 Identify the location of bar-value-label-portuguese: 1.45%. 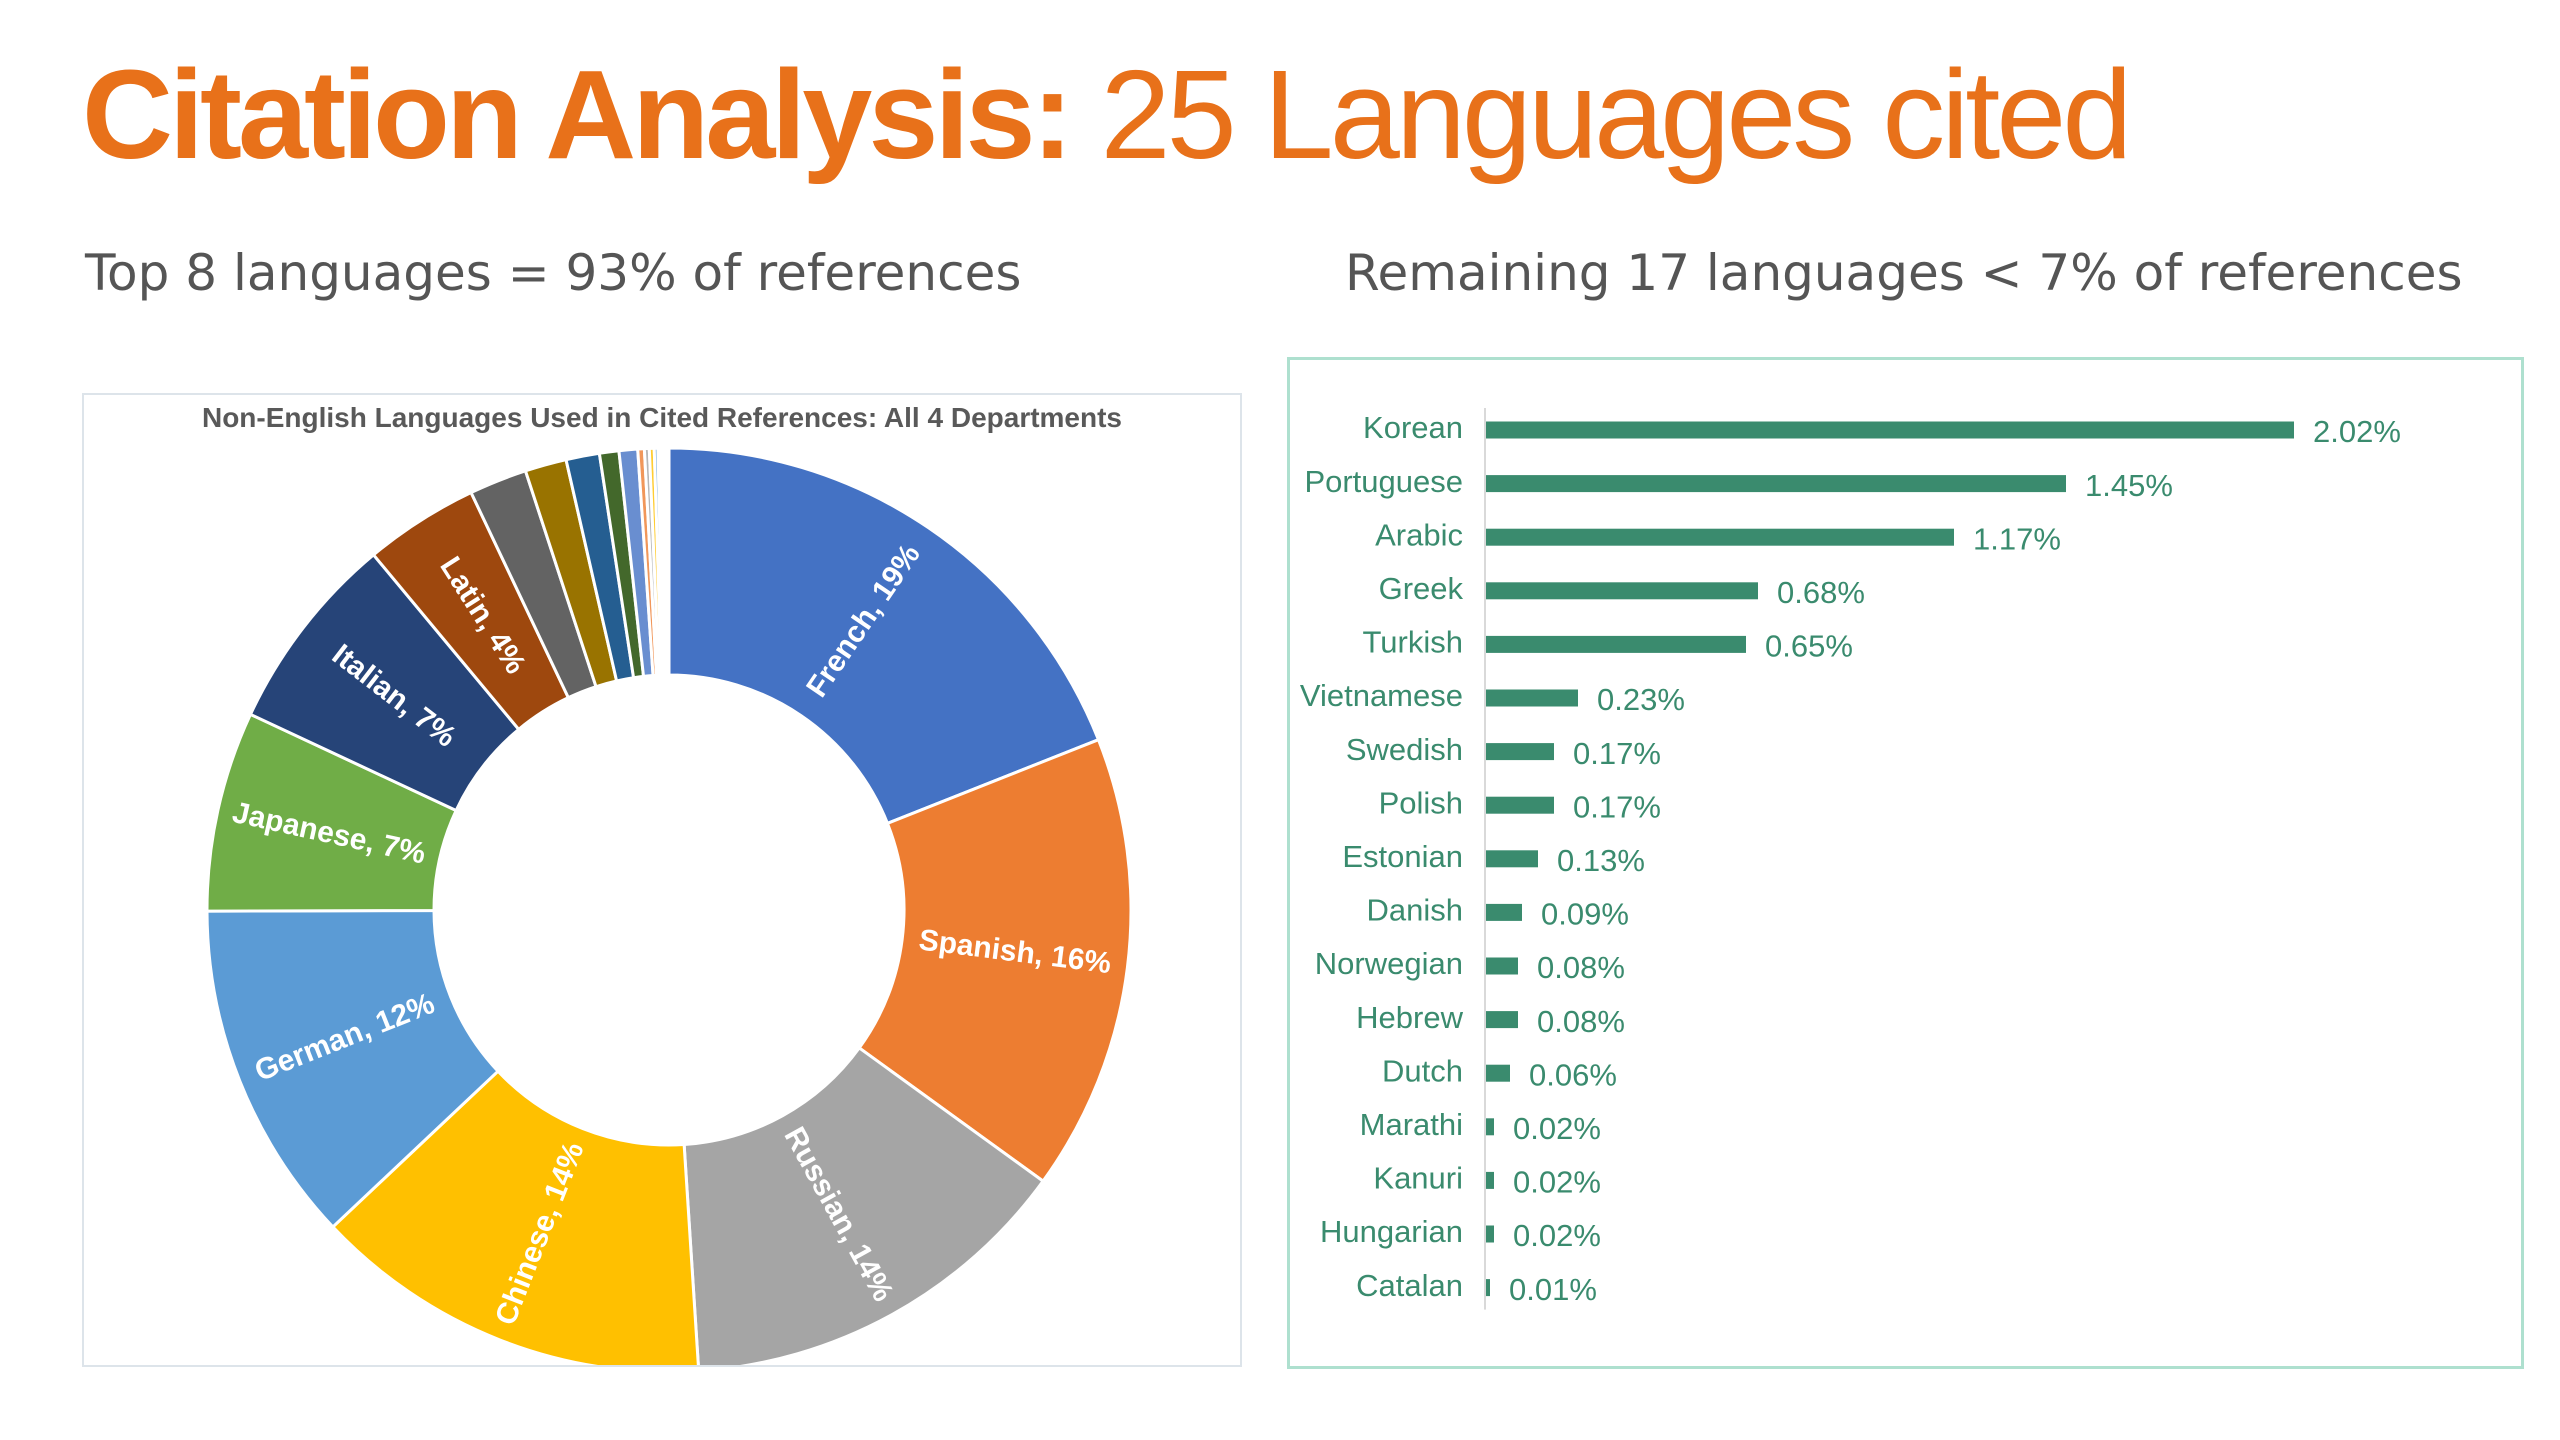
(2129, 485).